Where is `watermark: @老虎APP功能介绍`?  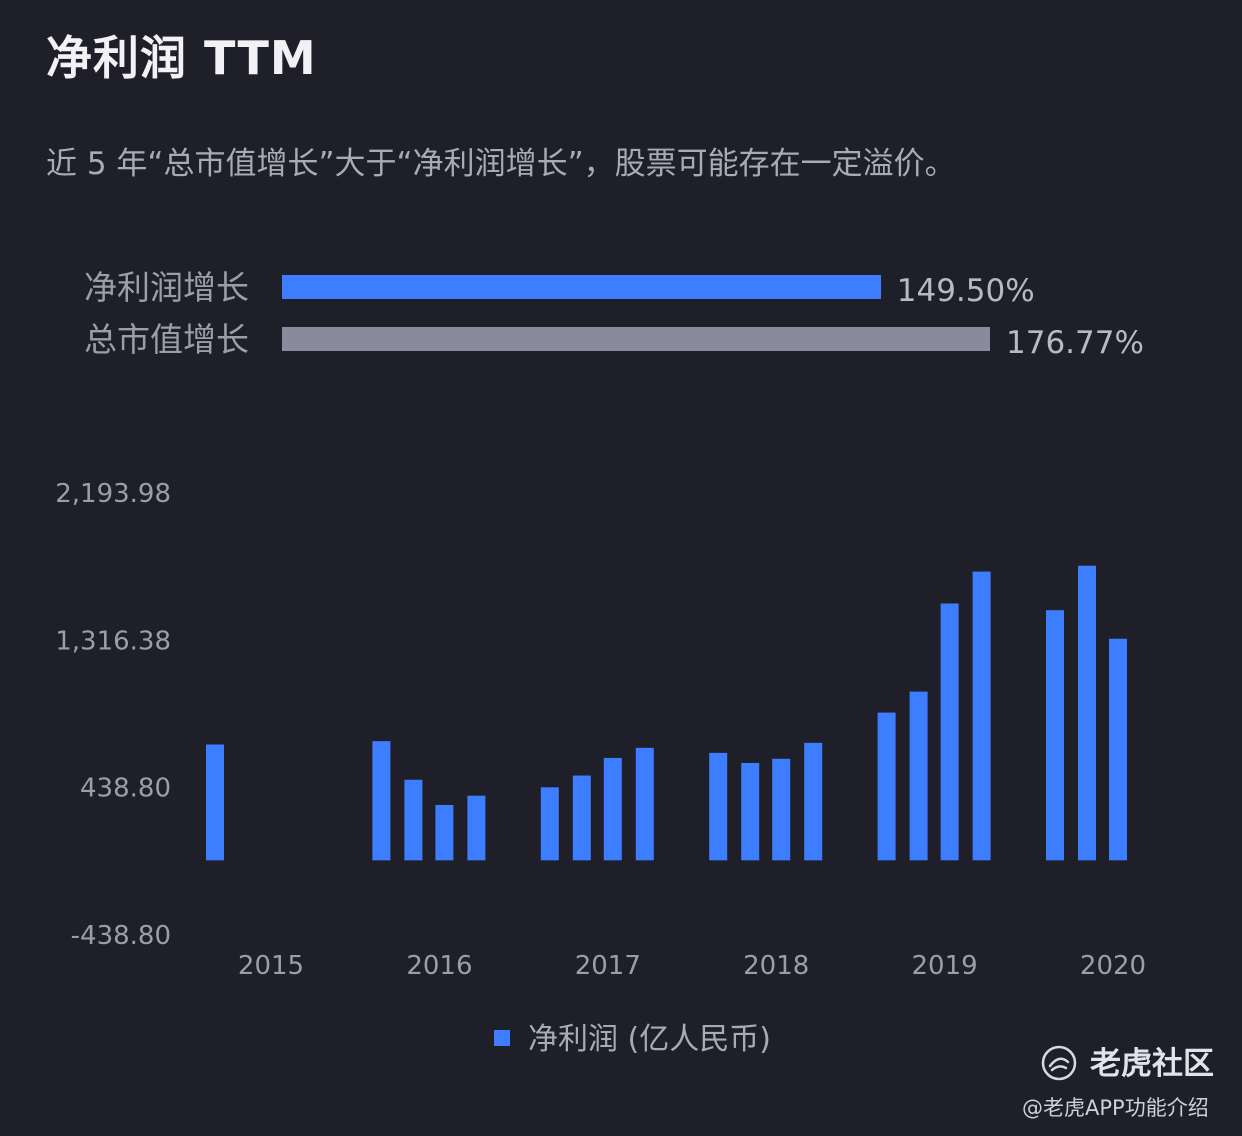 watermark: @老虎APP功能介绍 is located at coordinates (1115, 1108).